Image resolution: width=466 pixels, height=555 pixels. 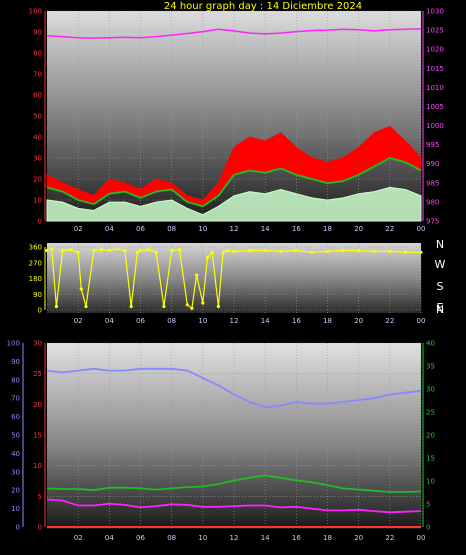 What do you see at coordinates (37, 117) in the screenshot?
I see `wind-axis-tick-label: 50` at bounding box center [37, 117].